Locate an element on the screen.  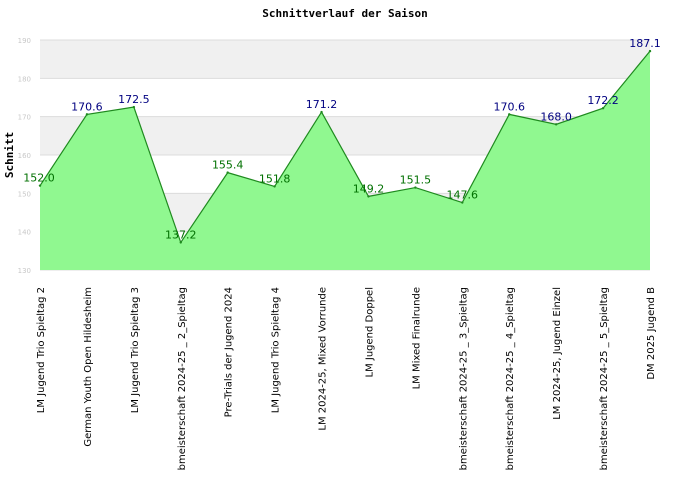
x-tick-label: bmeisterschaft 2024-25 _ 3_Spieltag is located at coordinates (463, 378).